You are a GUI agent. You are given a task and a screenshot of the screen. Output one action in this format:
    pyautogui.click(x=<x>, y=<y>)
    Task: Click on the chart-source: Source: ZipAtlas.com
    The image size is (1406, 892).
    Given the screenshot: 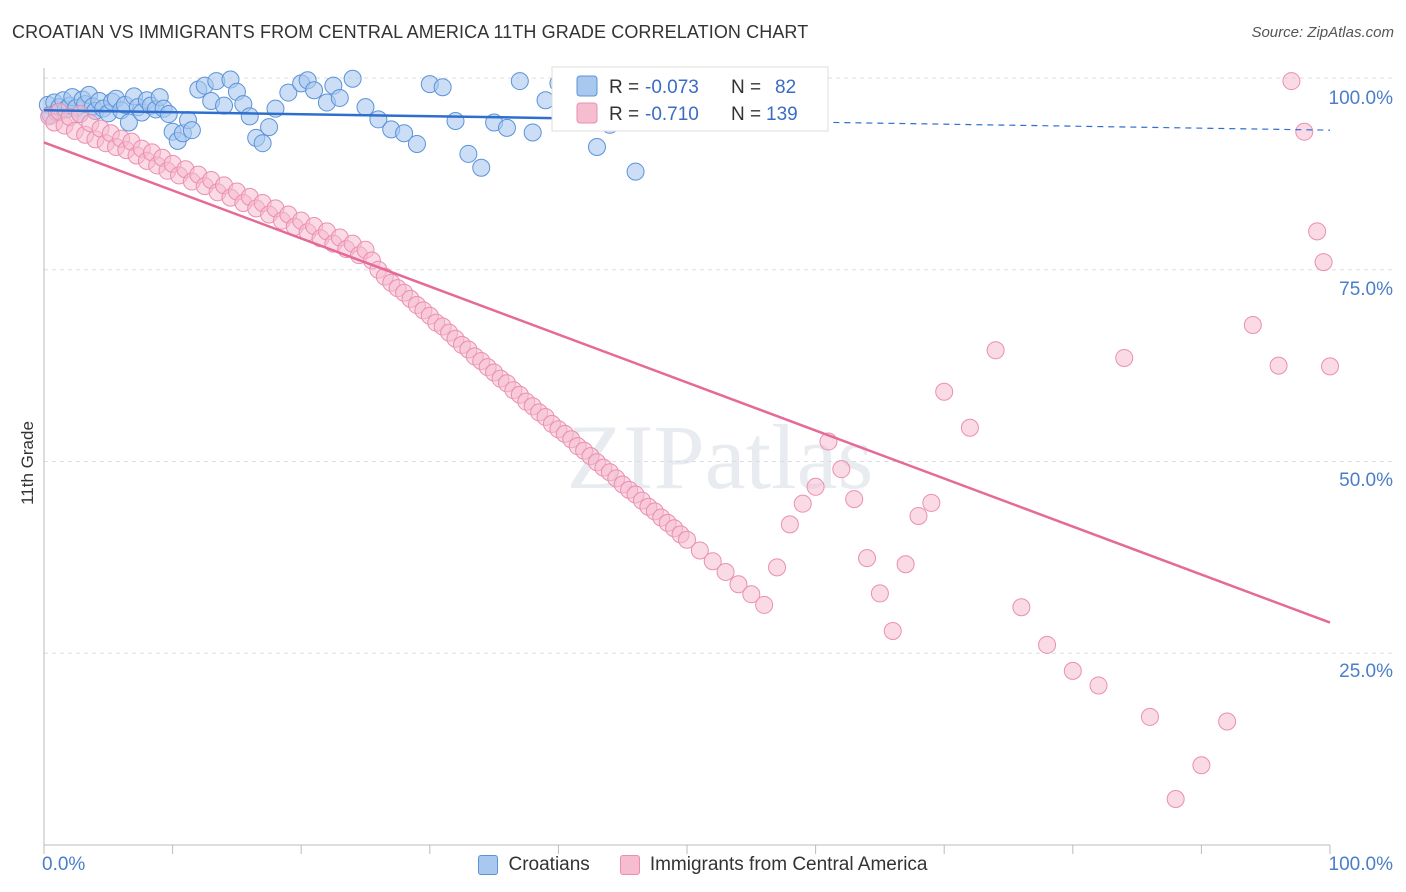 What is the action you would take?
    pyautogui.click(x=1322, y=32)
    